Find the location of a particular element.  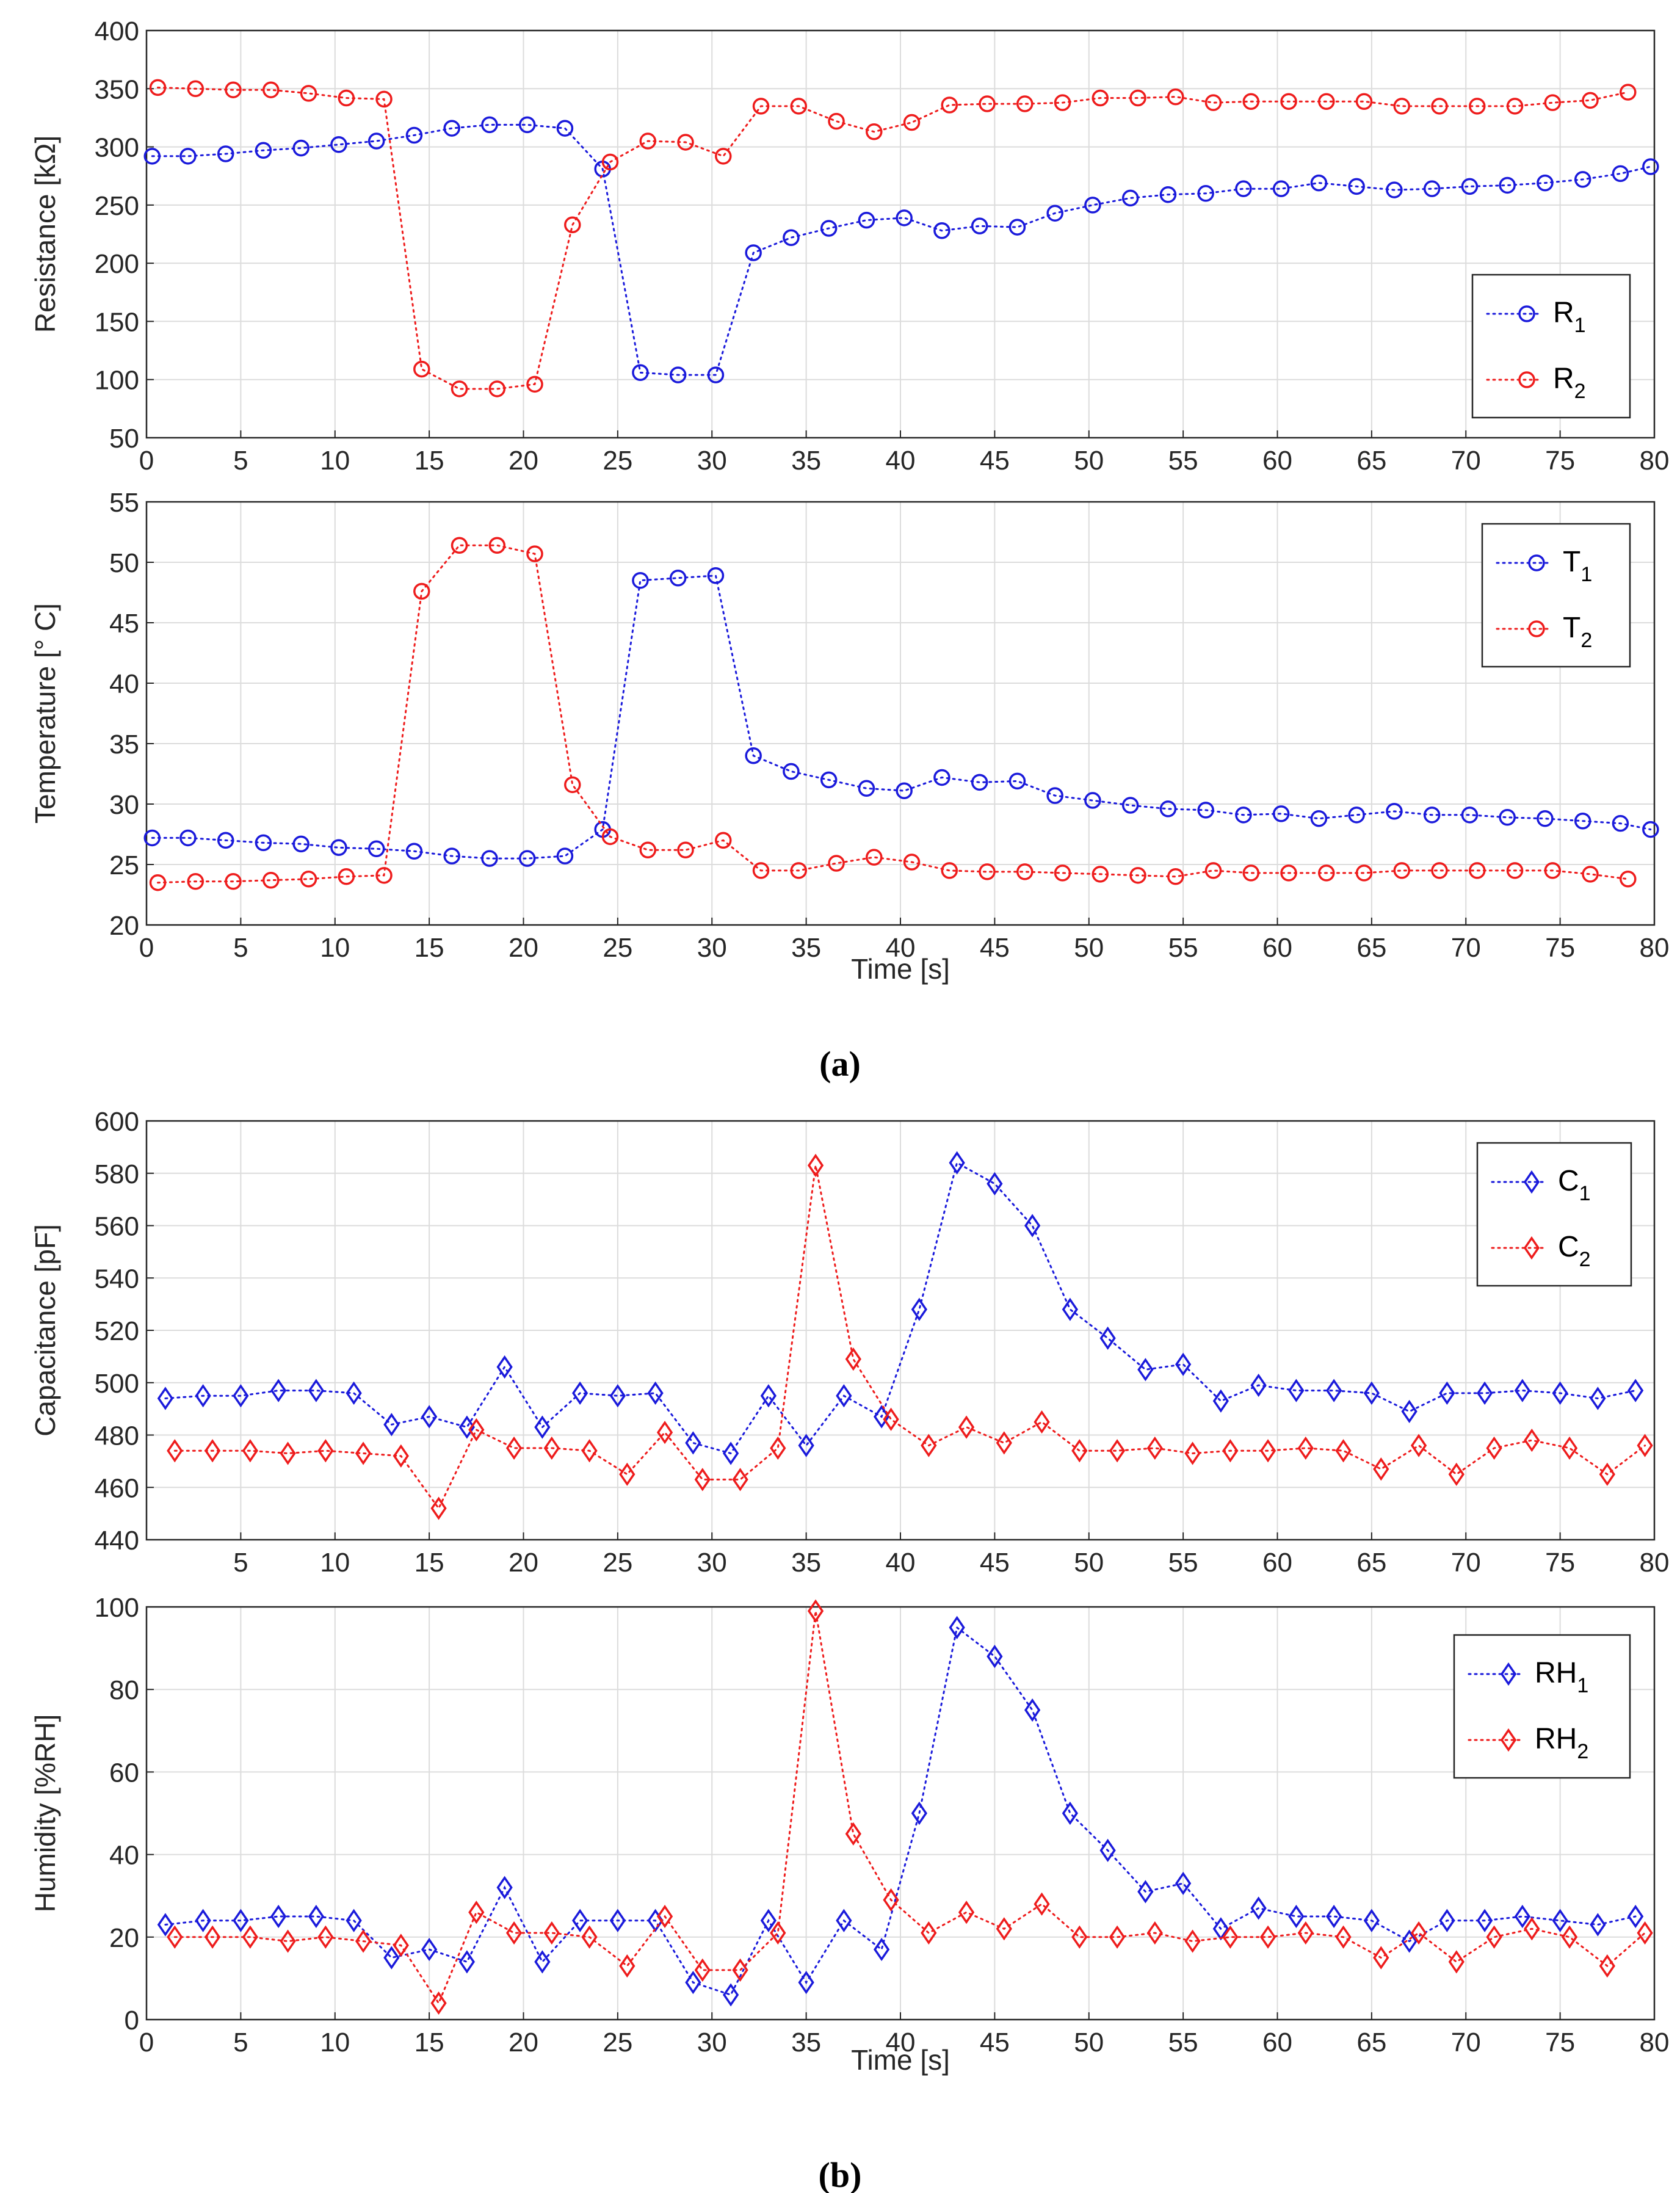

y-tick-label: 0 is located at coordinates (132, 2021).